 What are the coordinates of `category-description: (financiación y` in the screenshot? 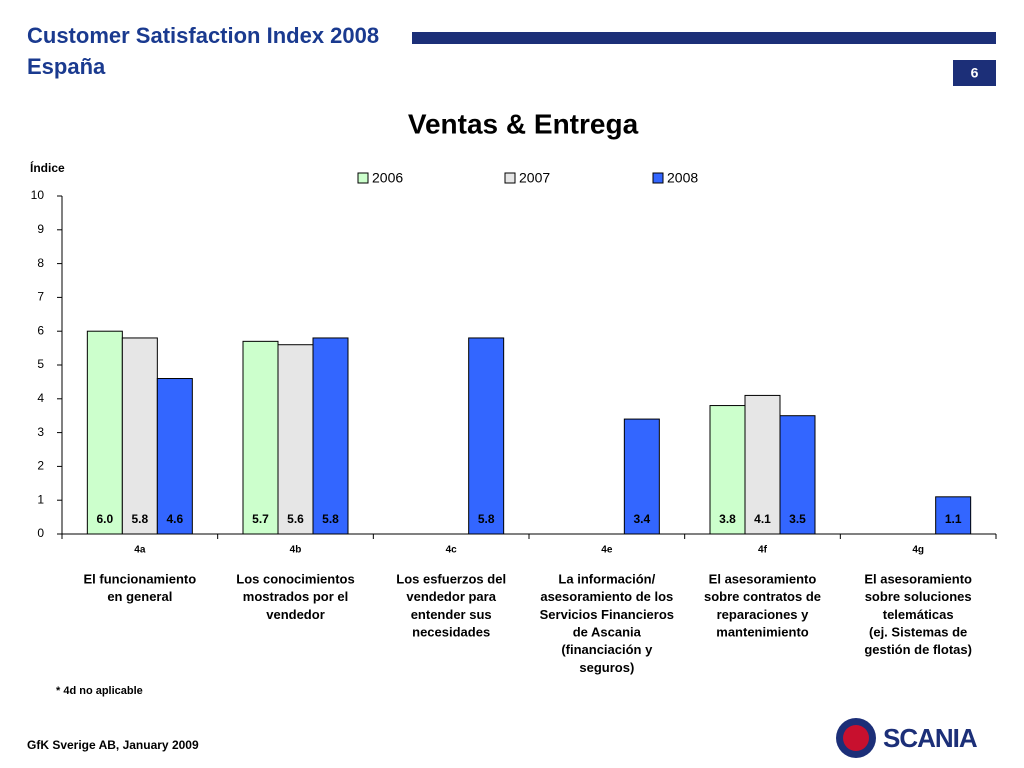 It's located at (607, 649).